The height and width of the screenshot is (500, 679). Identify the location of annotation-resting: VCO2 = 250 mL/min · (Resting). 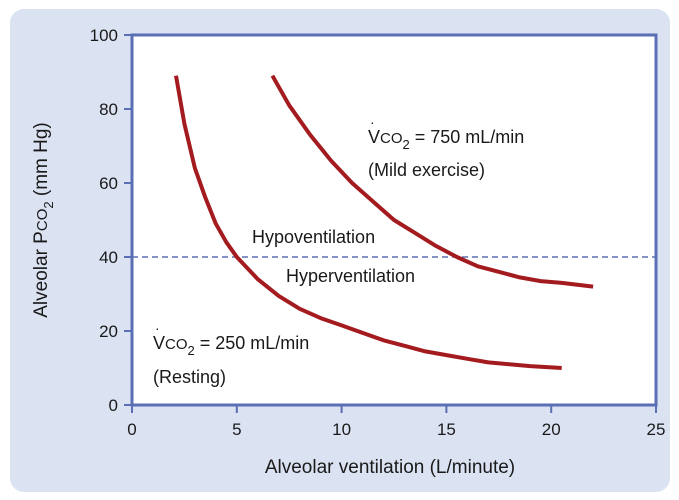
(231, 353).